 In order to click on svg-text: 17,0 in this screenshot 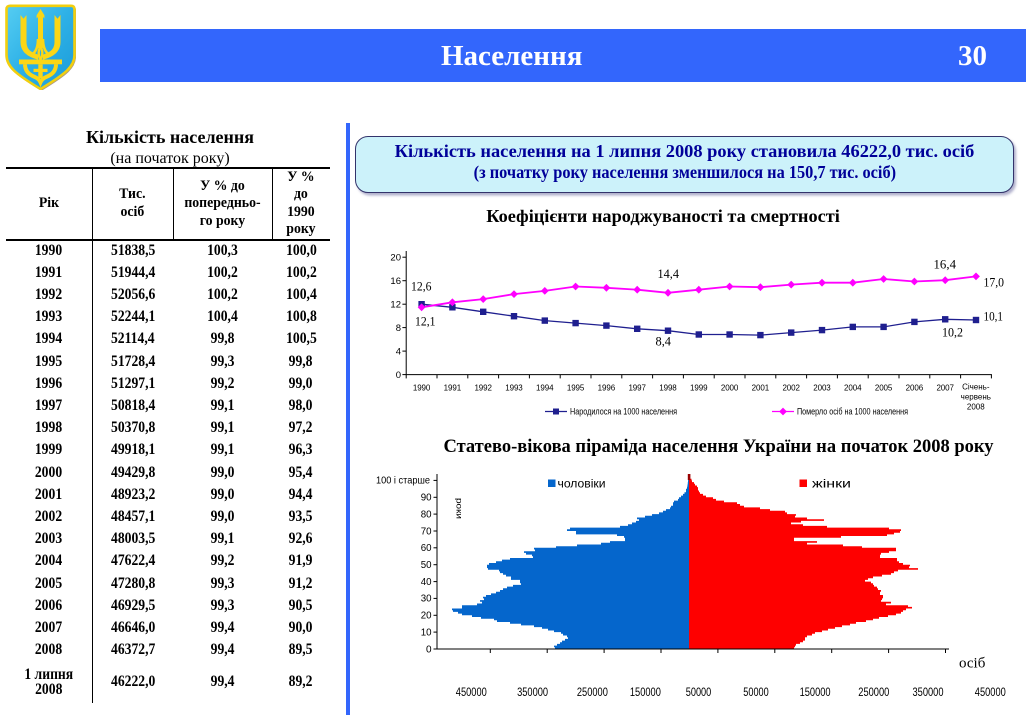, I will do `click(994, 282)`.